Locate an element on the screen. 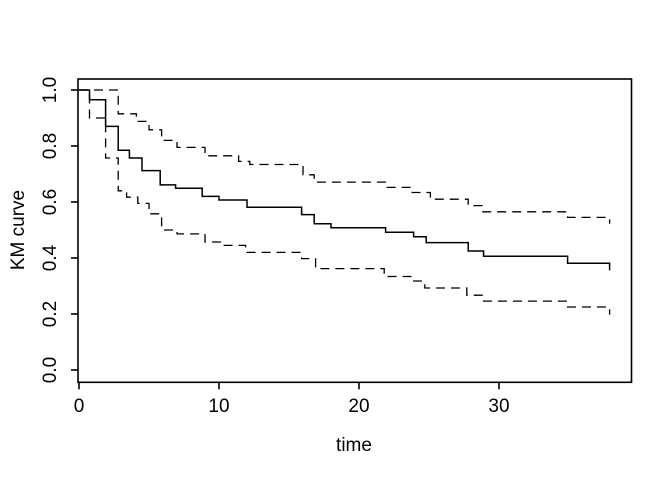  x-axis-label: time is located at coordinates (354, 445).